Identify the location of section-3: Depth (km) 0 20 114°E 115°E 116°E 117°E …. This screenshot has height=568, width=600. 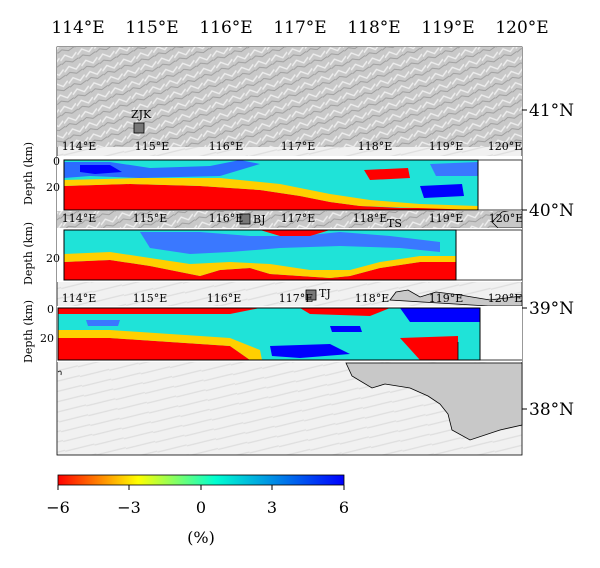
(272, 327).